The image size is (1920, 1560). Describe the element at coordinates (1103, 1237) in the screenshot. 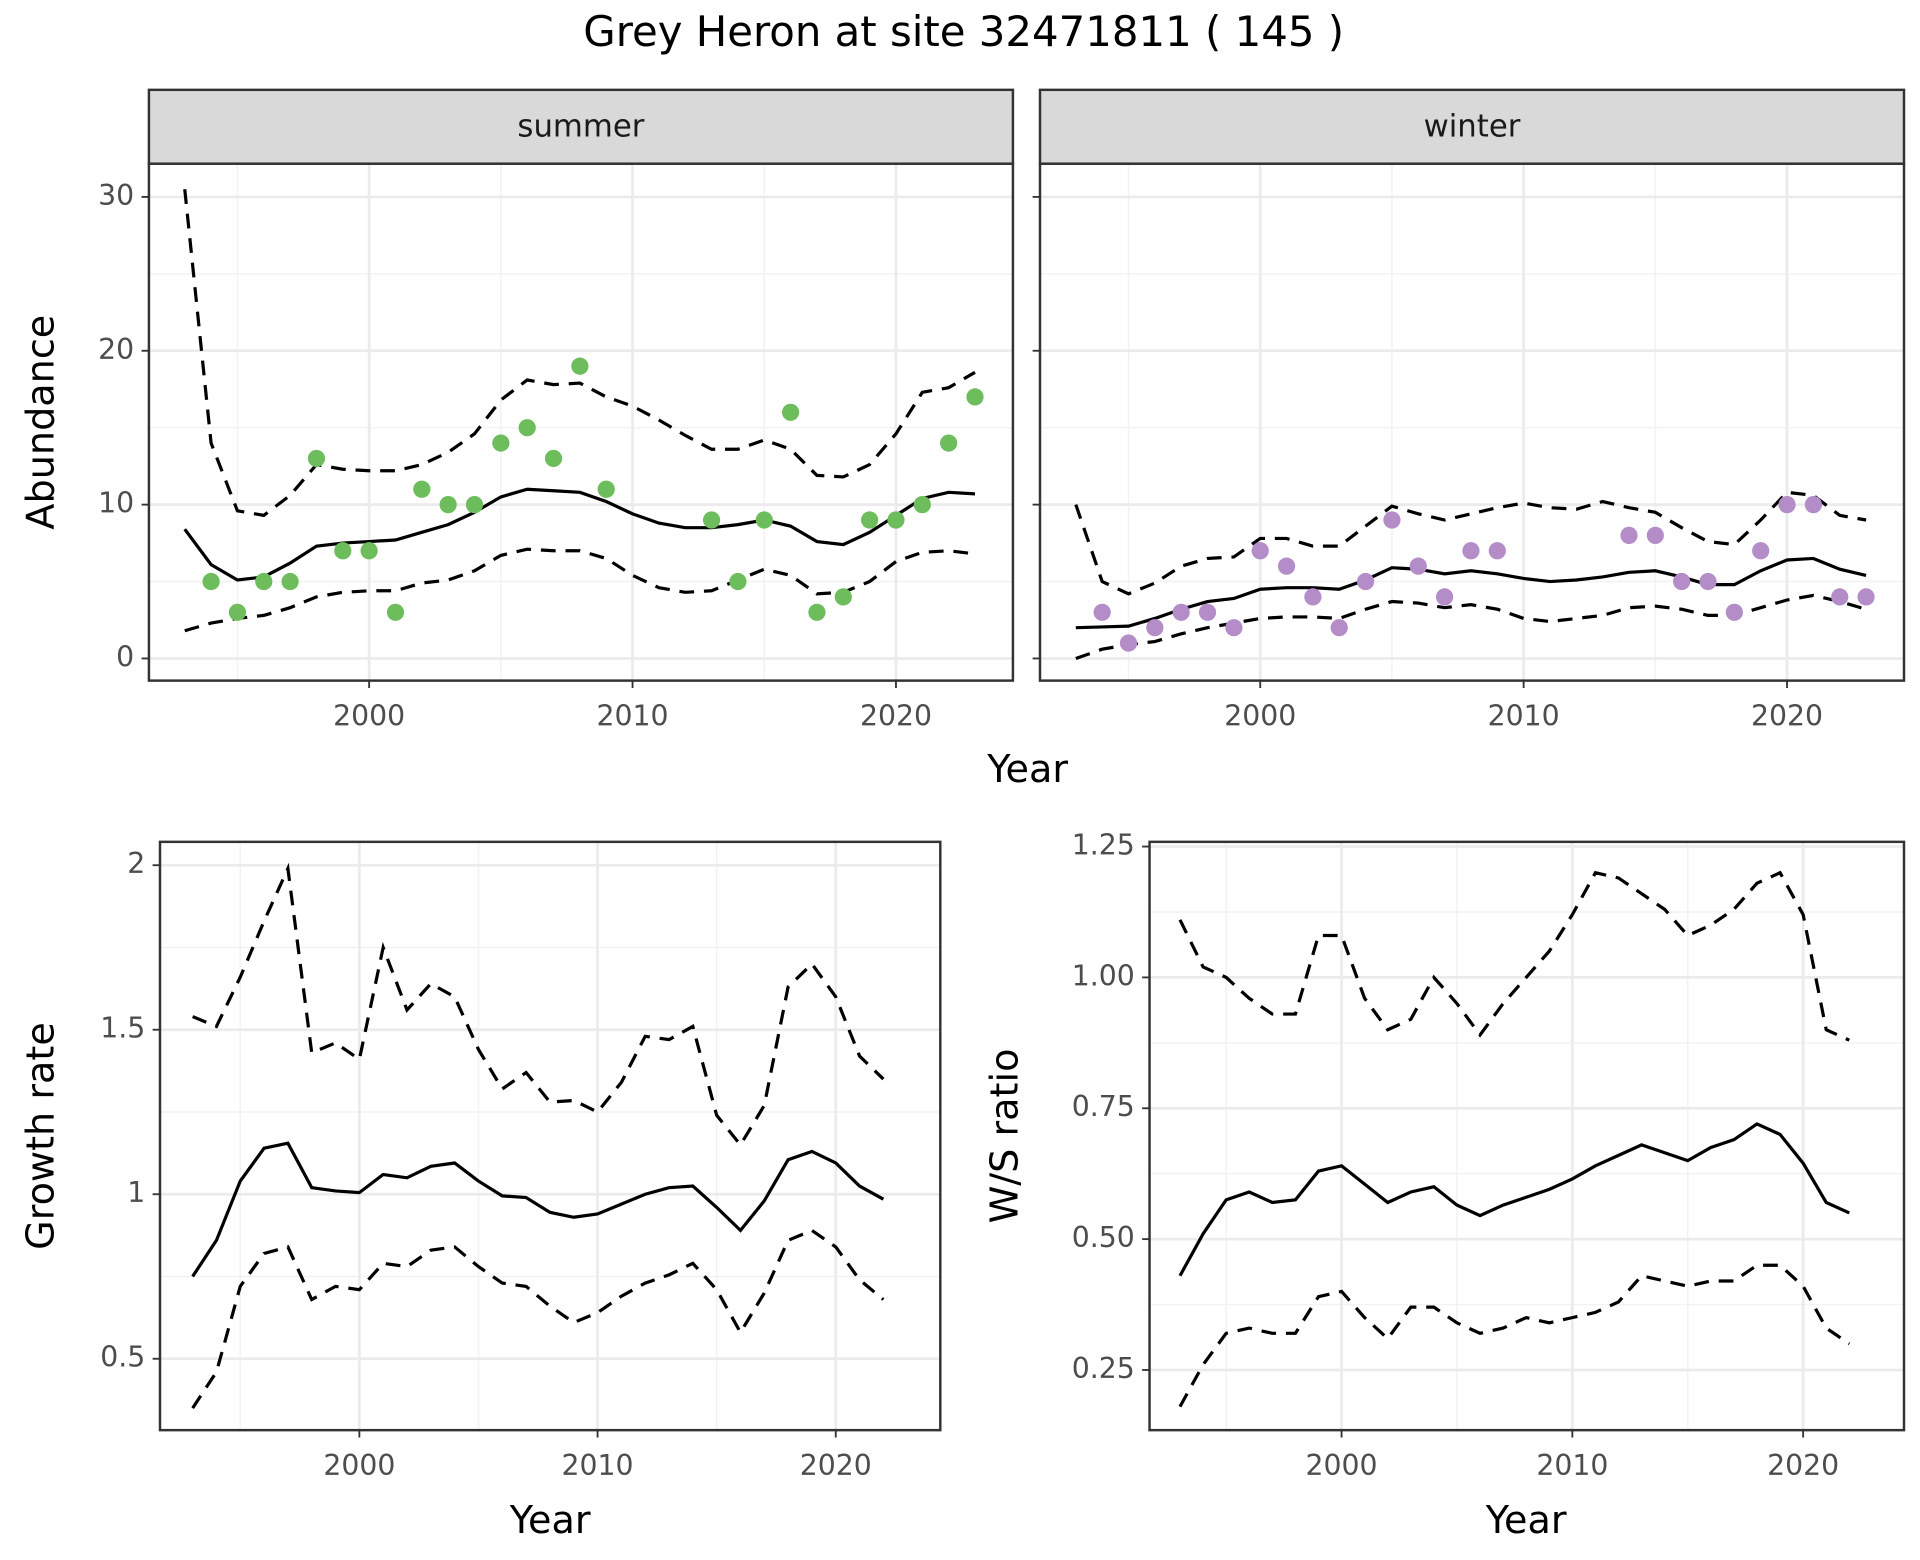

I see `y-tick-label: 0.50` at that location.